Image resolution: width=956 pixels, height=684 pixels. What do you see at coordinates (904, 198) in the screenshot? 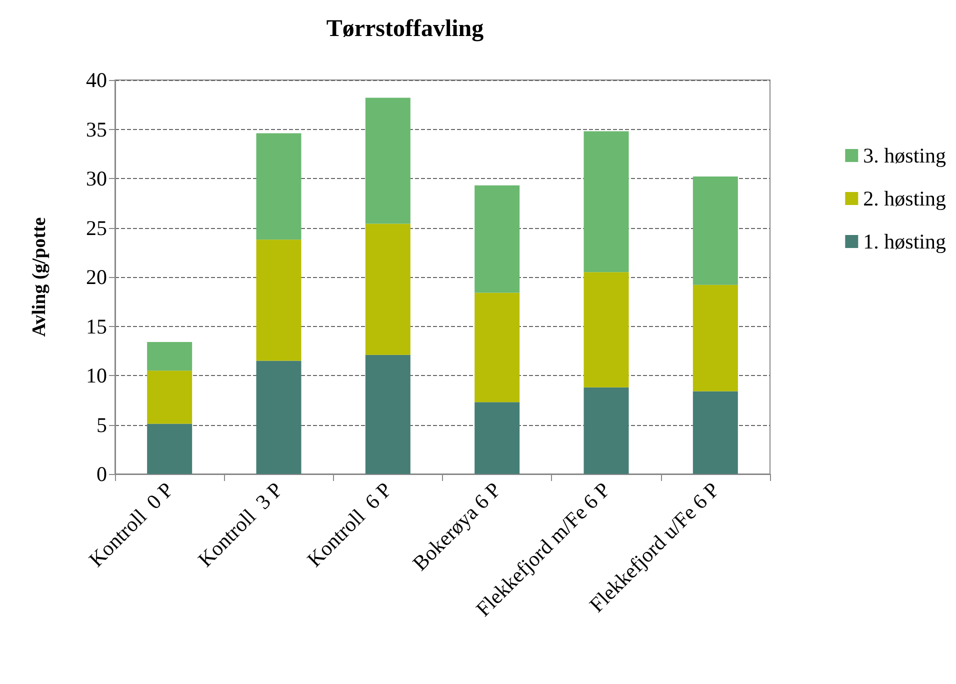
I see `legend-label: 2. høsting` at bounding box center [904, 198].